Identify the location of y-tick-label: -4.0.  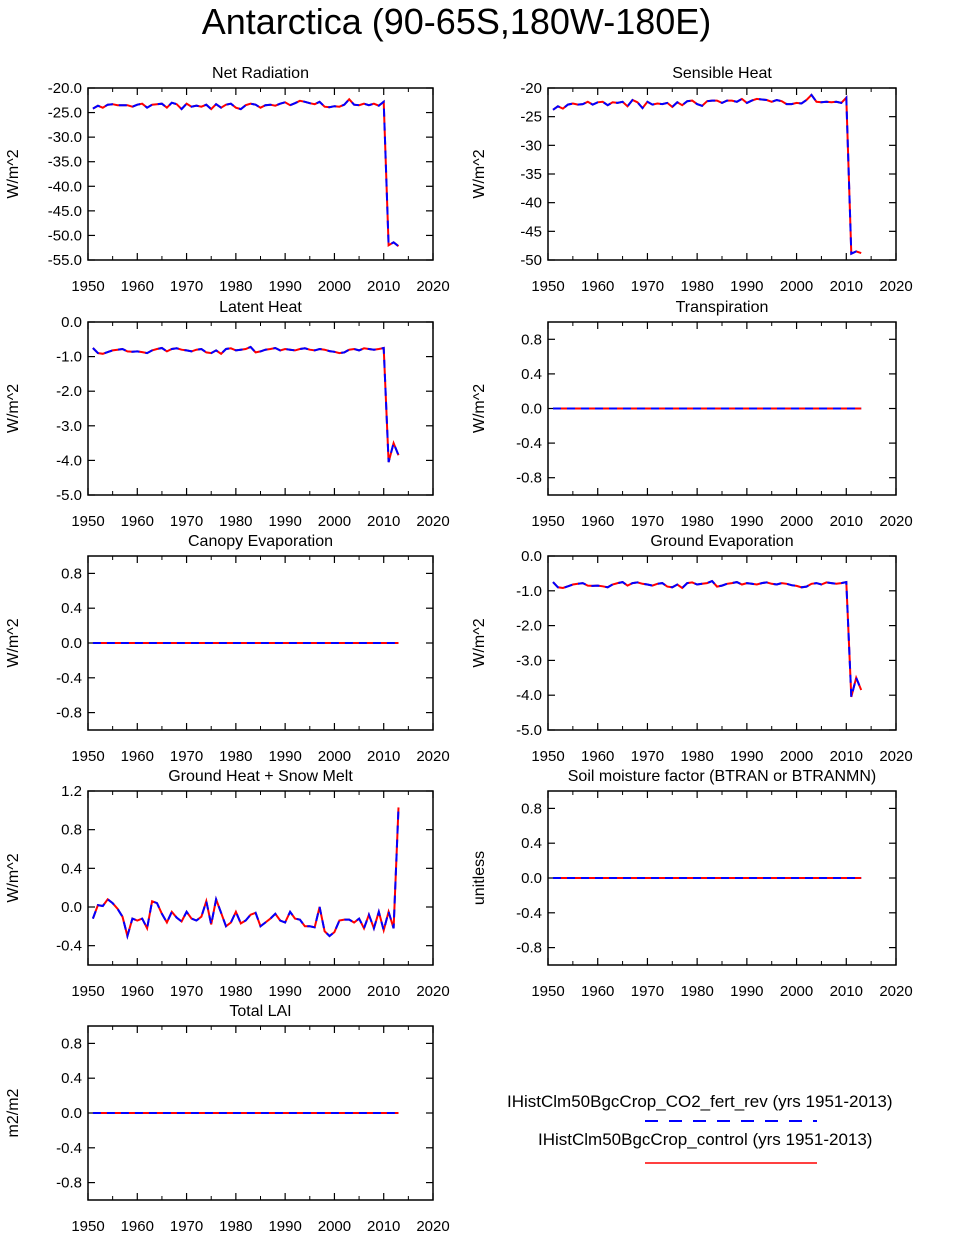
(529, 695).